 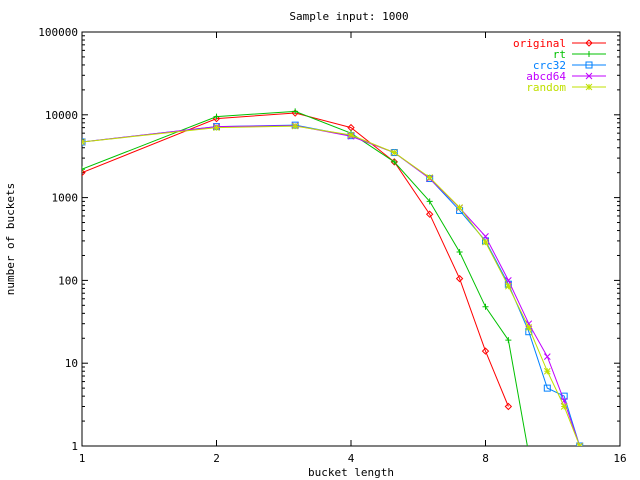 I want to click on x-tick-label: 1, so click(x=82, y=458).